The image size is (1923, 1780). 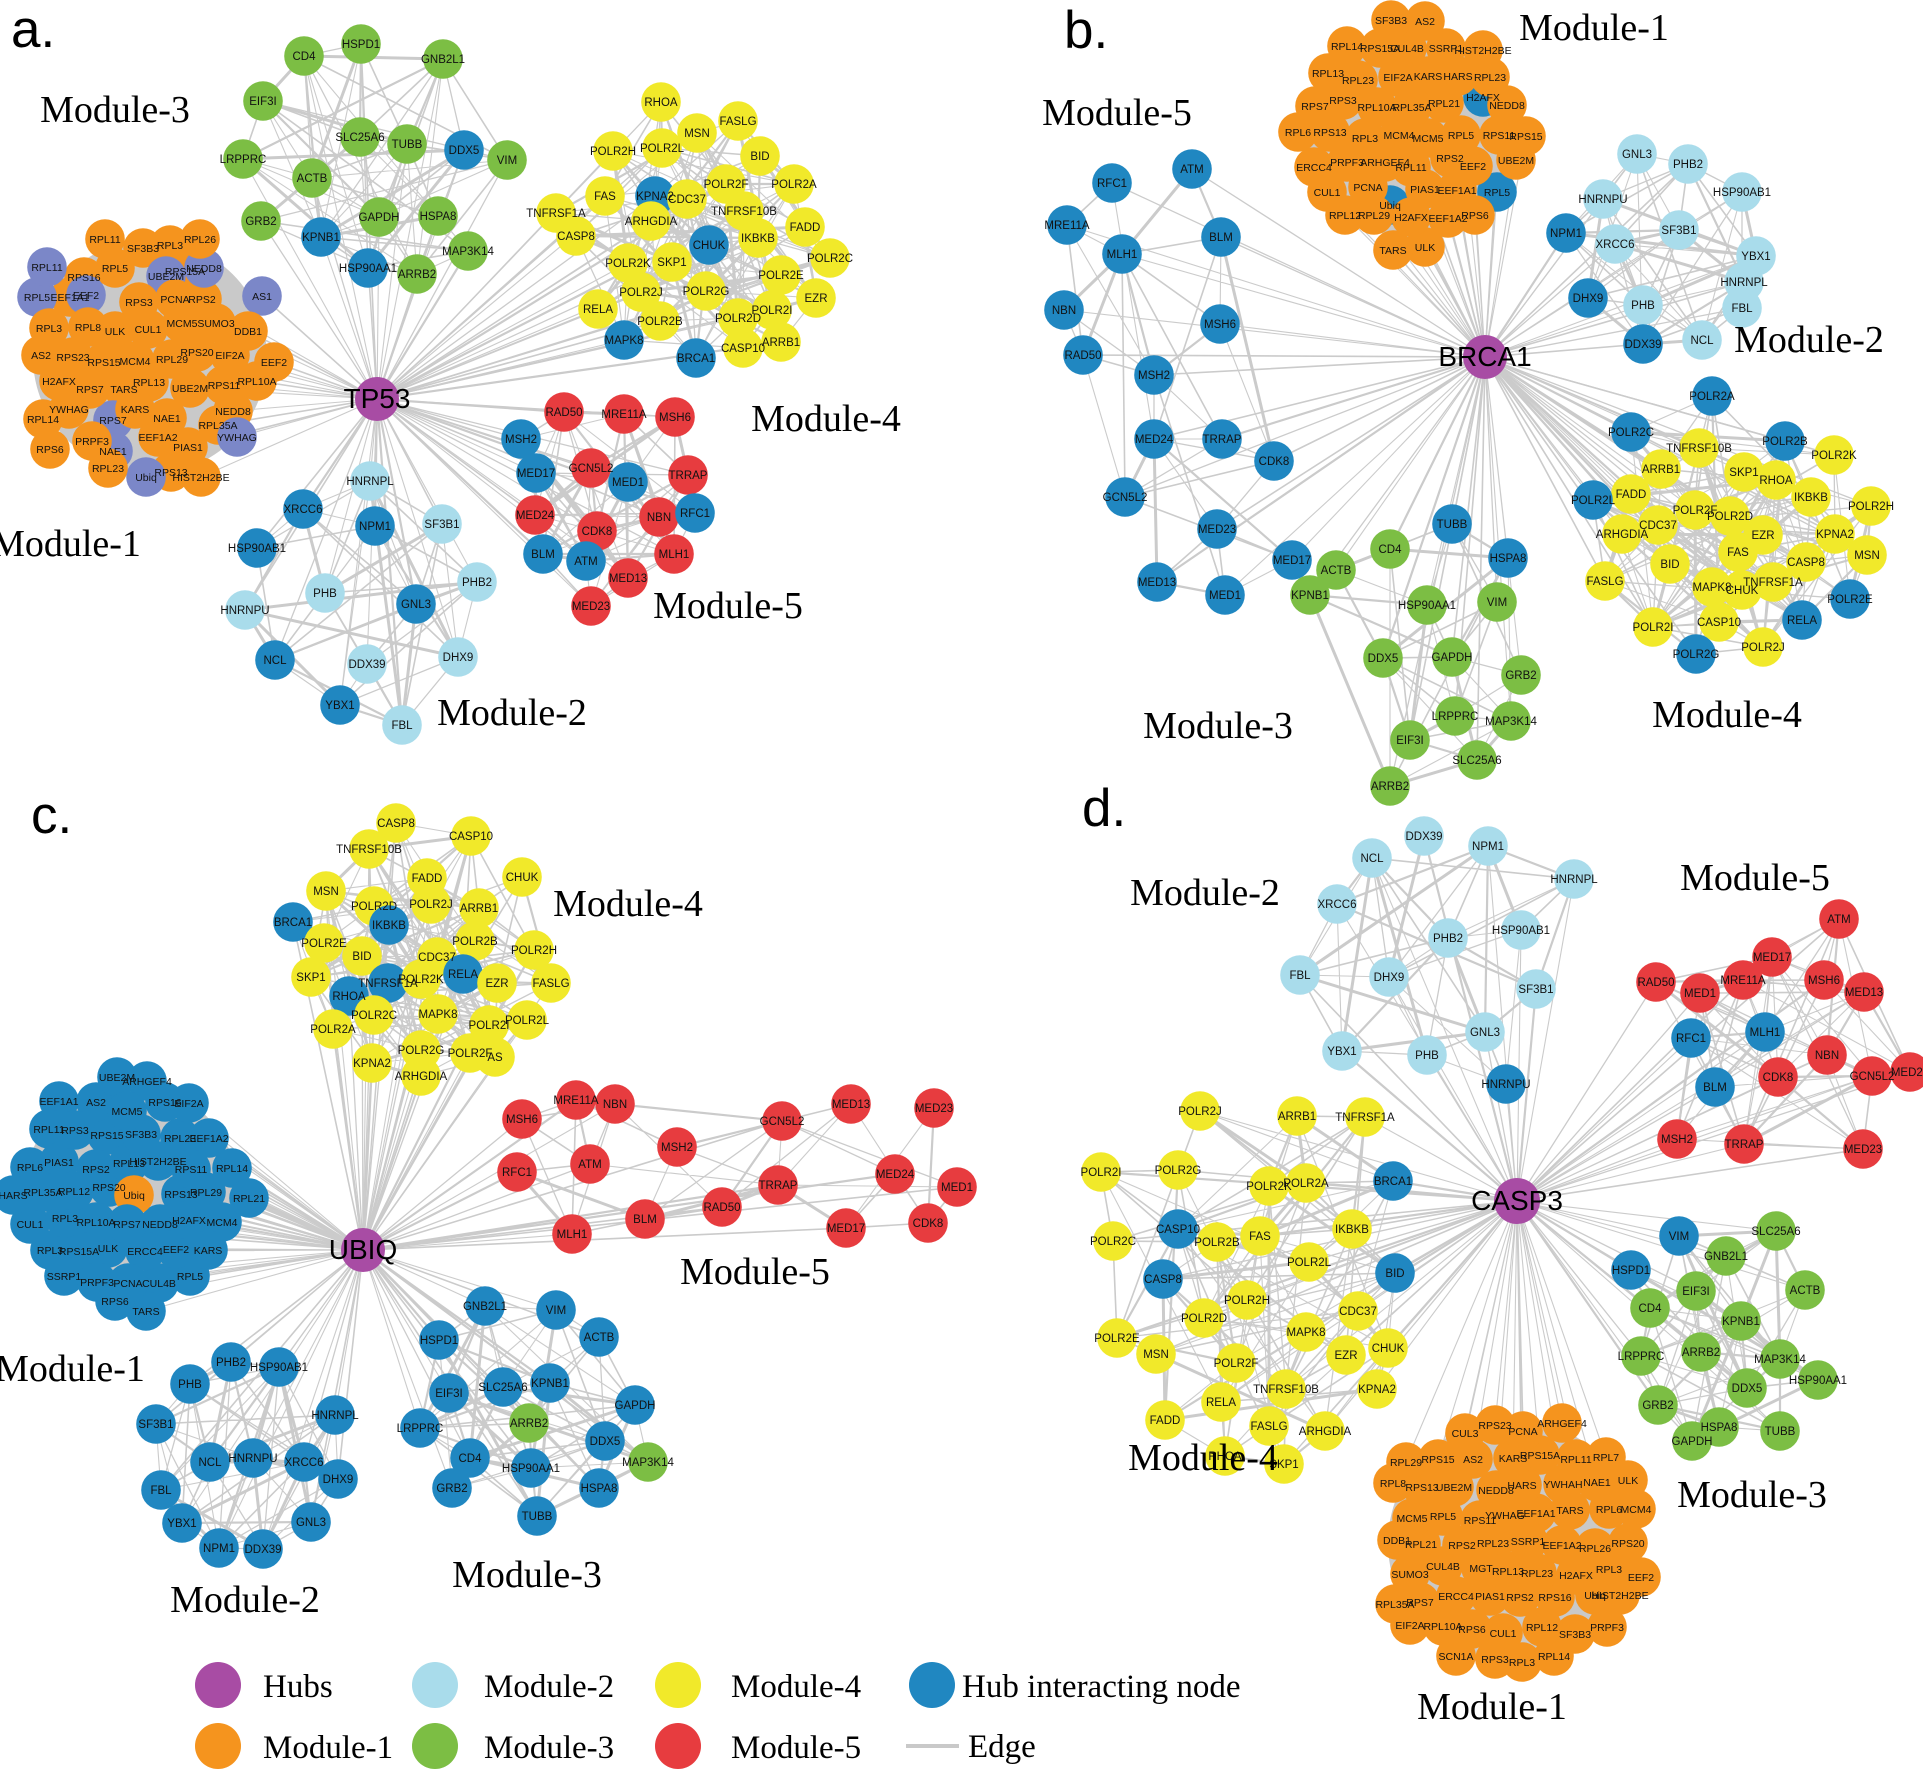 What do you see at coordinates (1178, 1171) in the screenshot?
I see `svg-text: POLR2G` at bounding box center [1178, 1171].